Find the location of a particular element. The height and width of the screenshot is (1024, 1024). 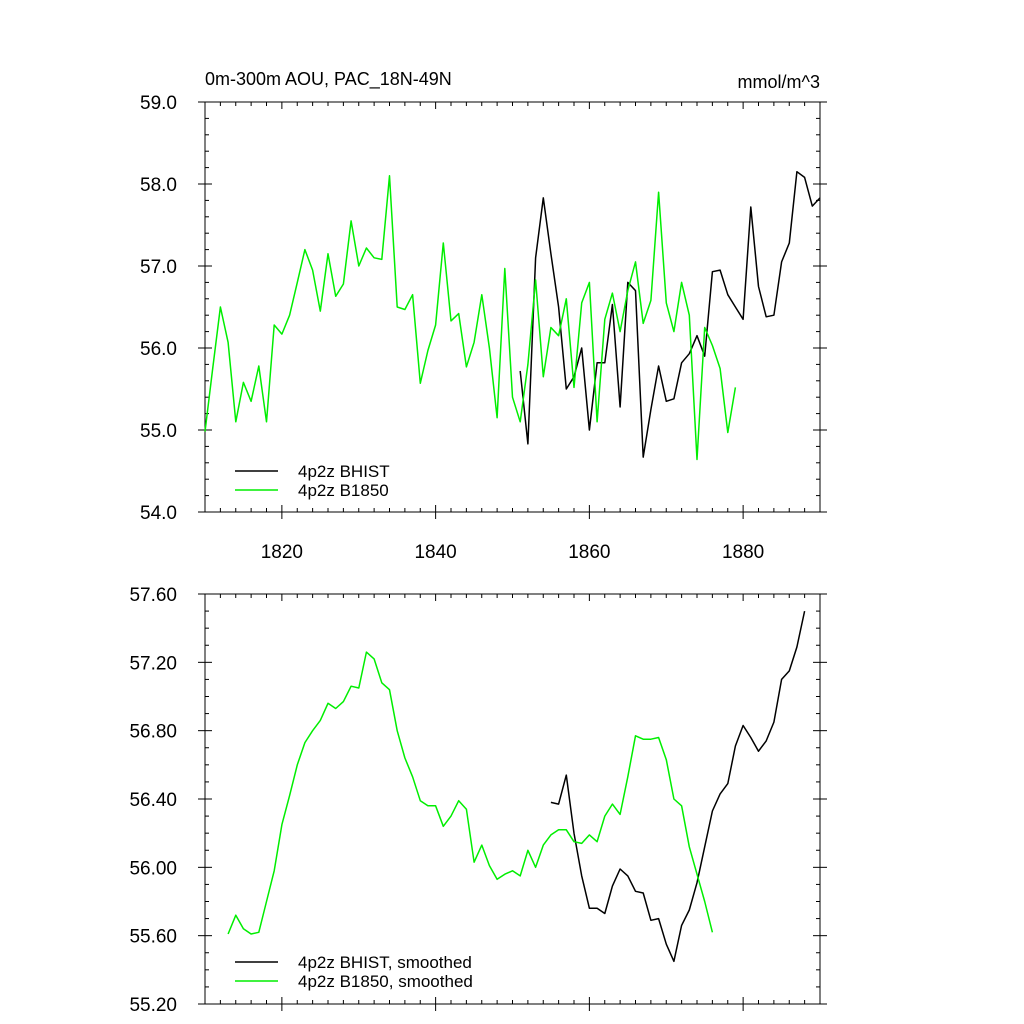

y-tick-label: 56.00 is located at coordinates (153, 868).